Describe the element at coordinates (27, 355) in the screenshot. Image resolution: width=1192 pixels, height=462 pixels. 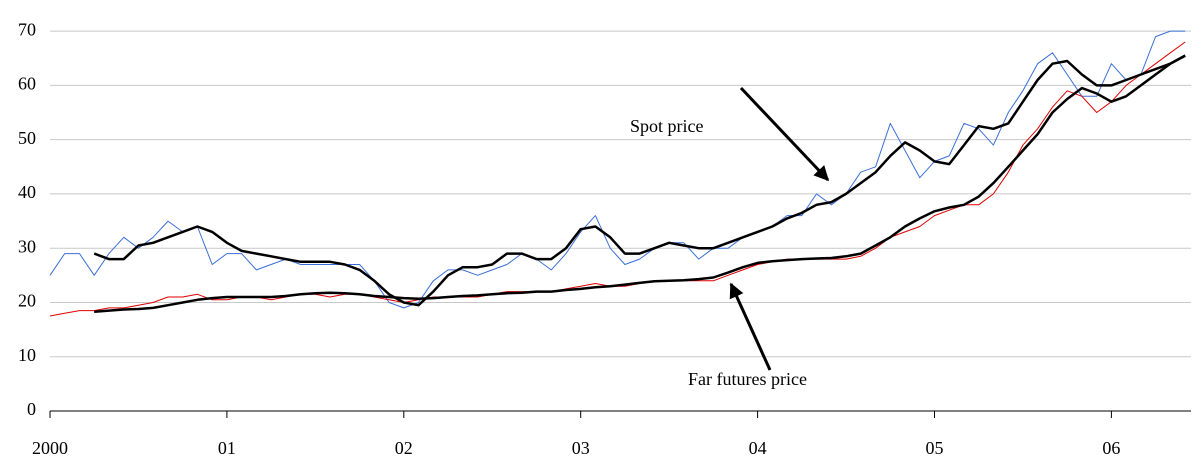
I see `y-tick-label: 10` at that location.